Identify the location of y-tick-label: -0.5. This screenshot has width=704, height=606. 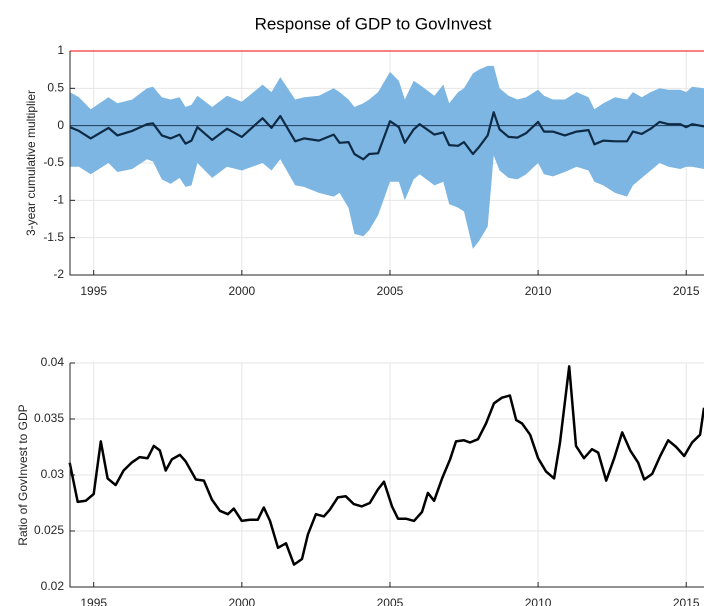
(53, 162).